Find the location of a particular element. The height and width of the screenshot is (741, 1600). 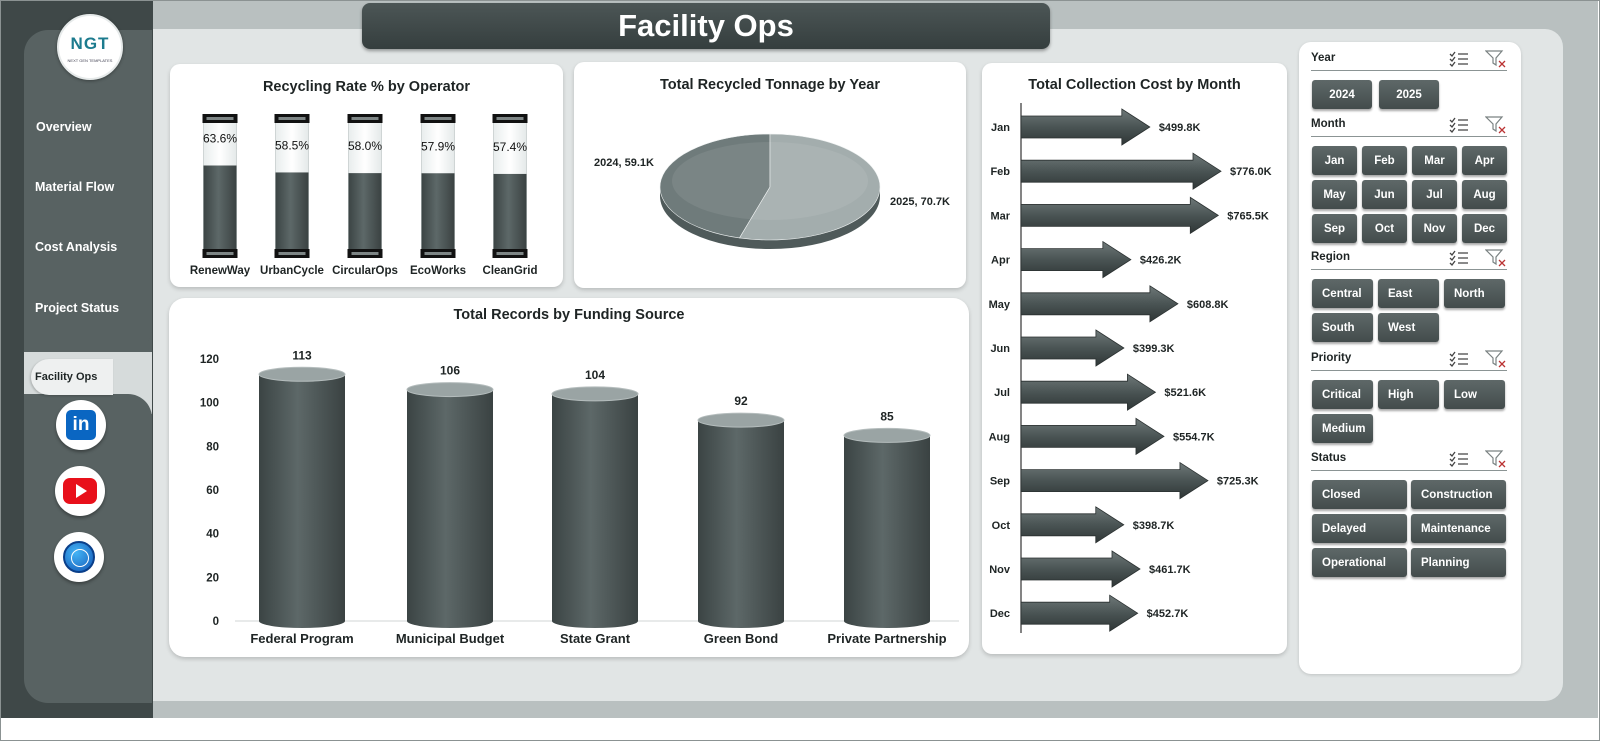

slicer-month-oct: Oct is located at coordinates (1384, 228).